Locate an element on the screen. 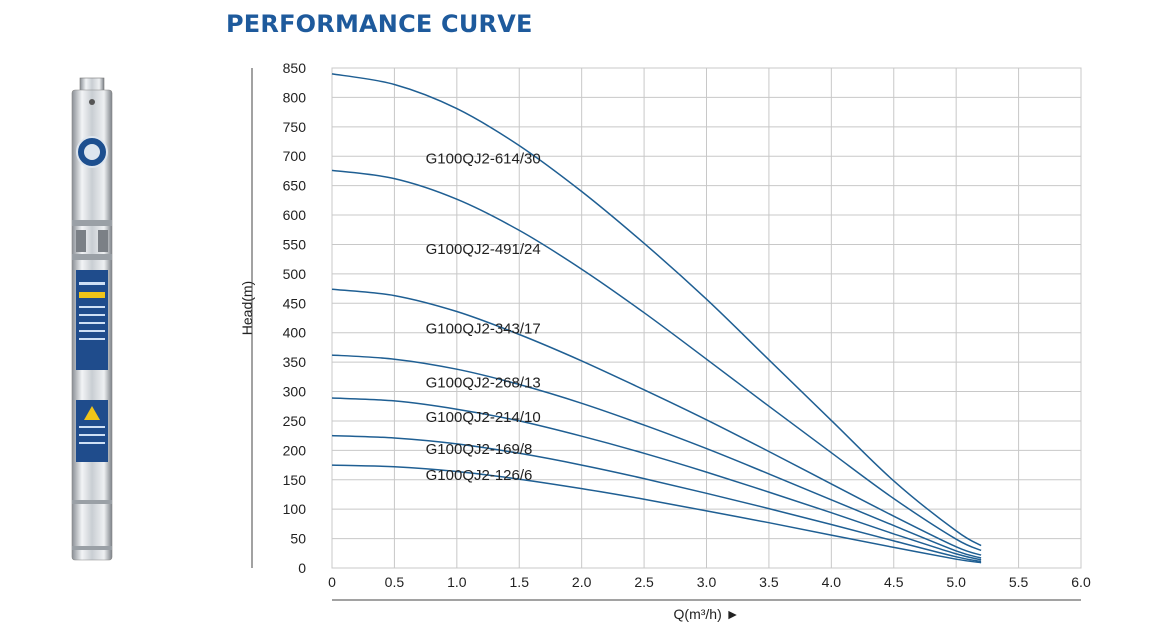  y-tick-label: 50 is located at coordinates (298, 539).